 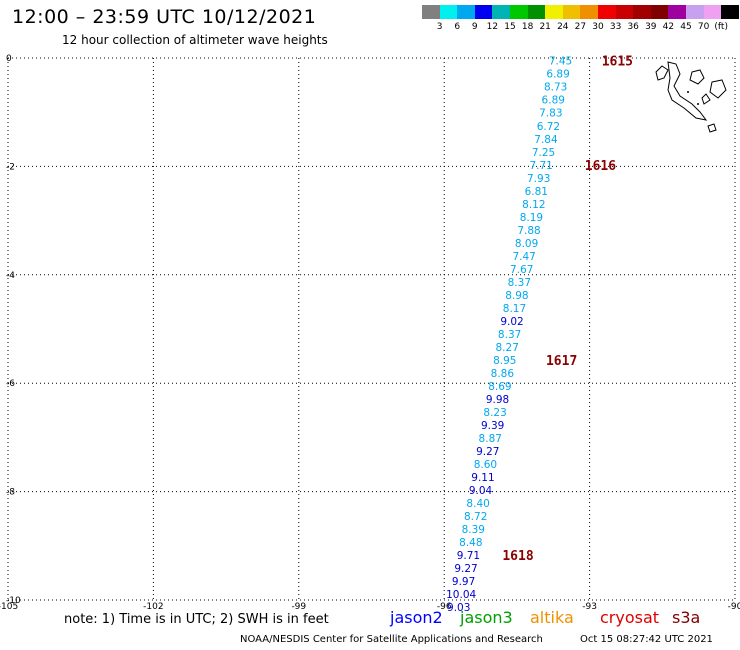 I want to click on color-scale-label: 12, so click(x=492, y=27).